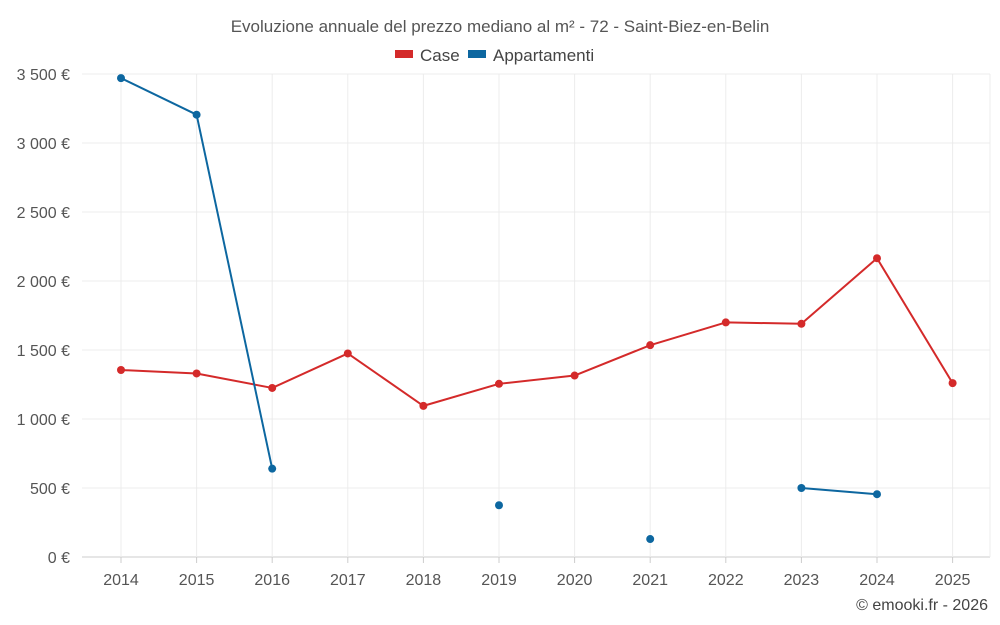  Describe the element at coordinates (877, 580) in the screenshot. I see `x-tick-label: 2024` at that location.